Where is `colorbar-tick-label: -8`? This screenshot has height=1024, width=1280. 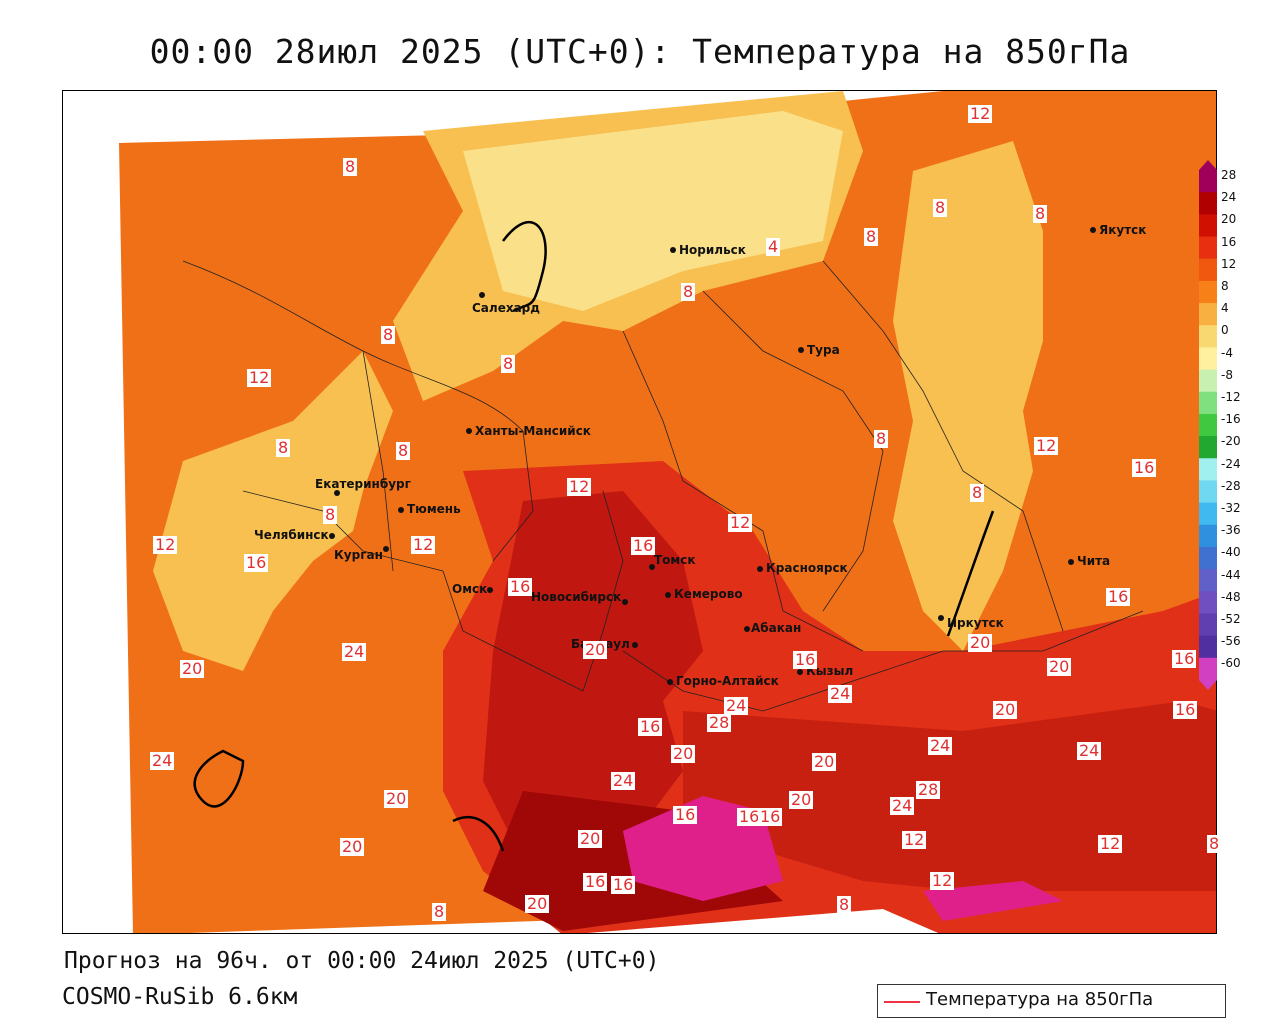
colorbar-tick-label: -8 is located at coordinates (1227, 374).